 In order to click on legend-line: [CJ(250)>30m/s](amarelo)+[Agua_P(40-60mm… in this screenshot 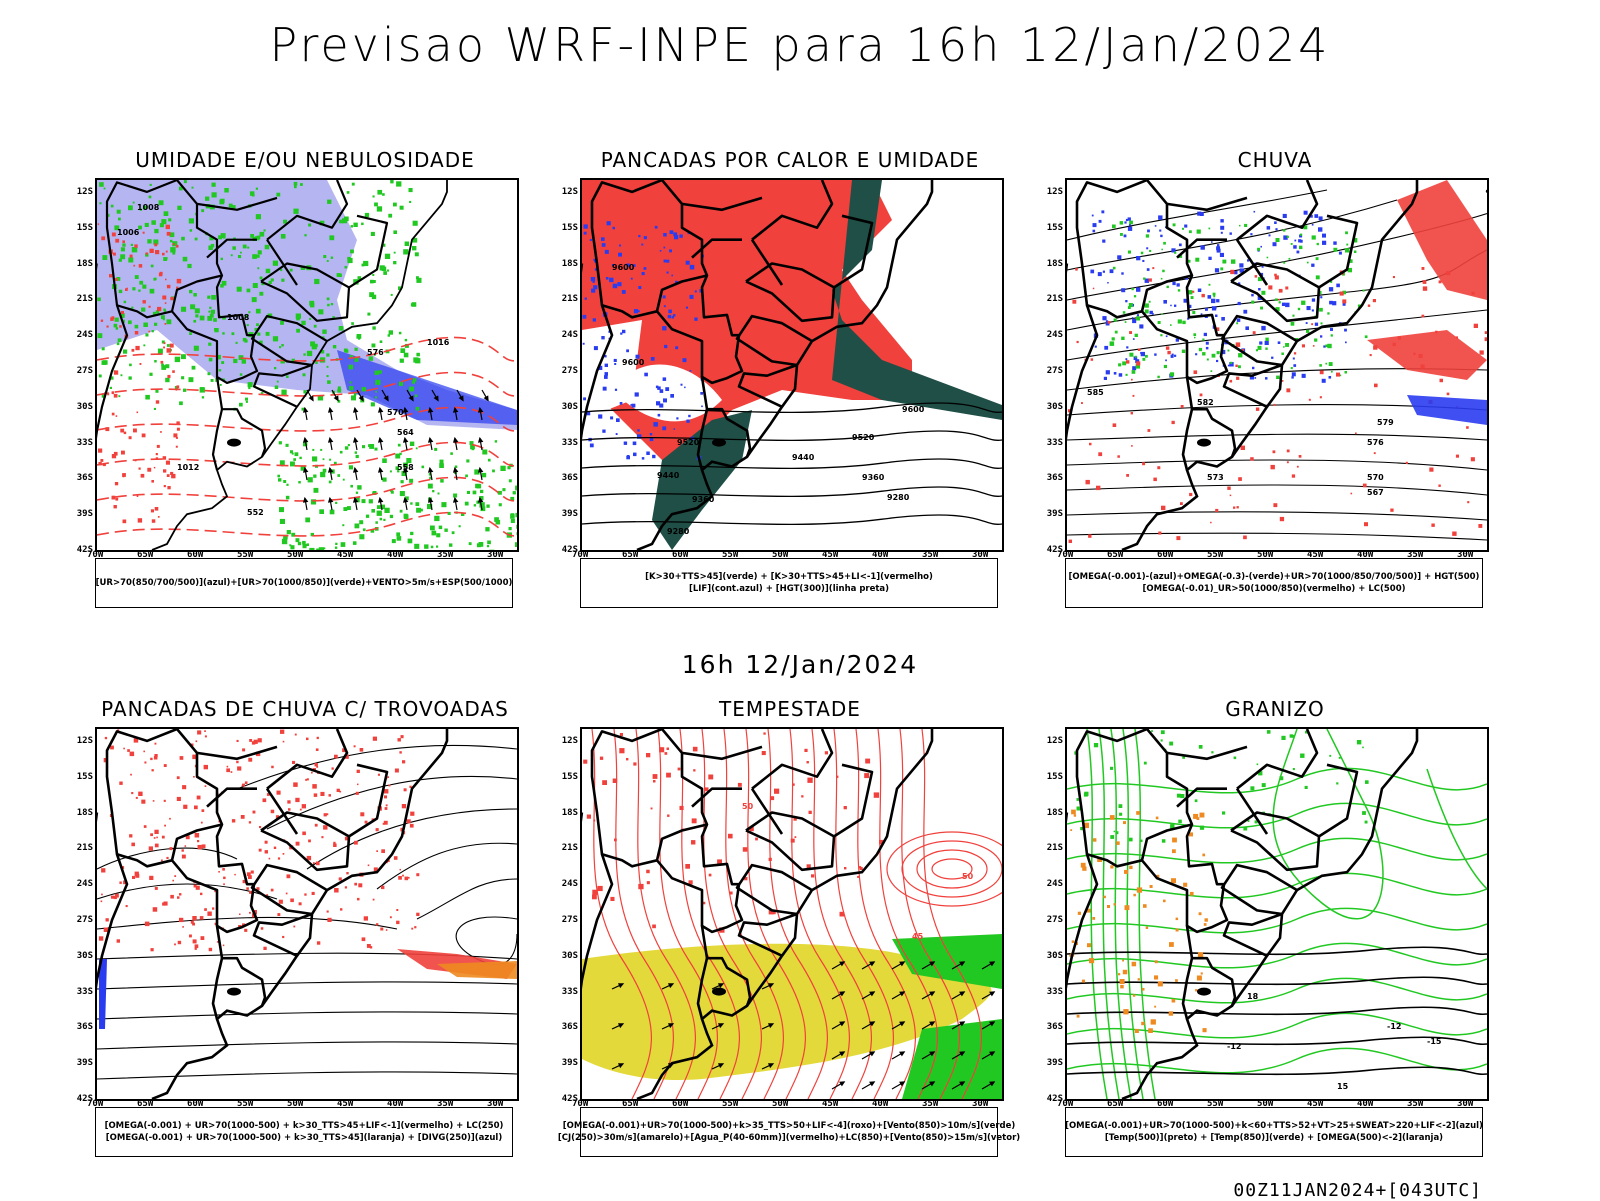, I will do `click(789, 1138)`.